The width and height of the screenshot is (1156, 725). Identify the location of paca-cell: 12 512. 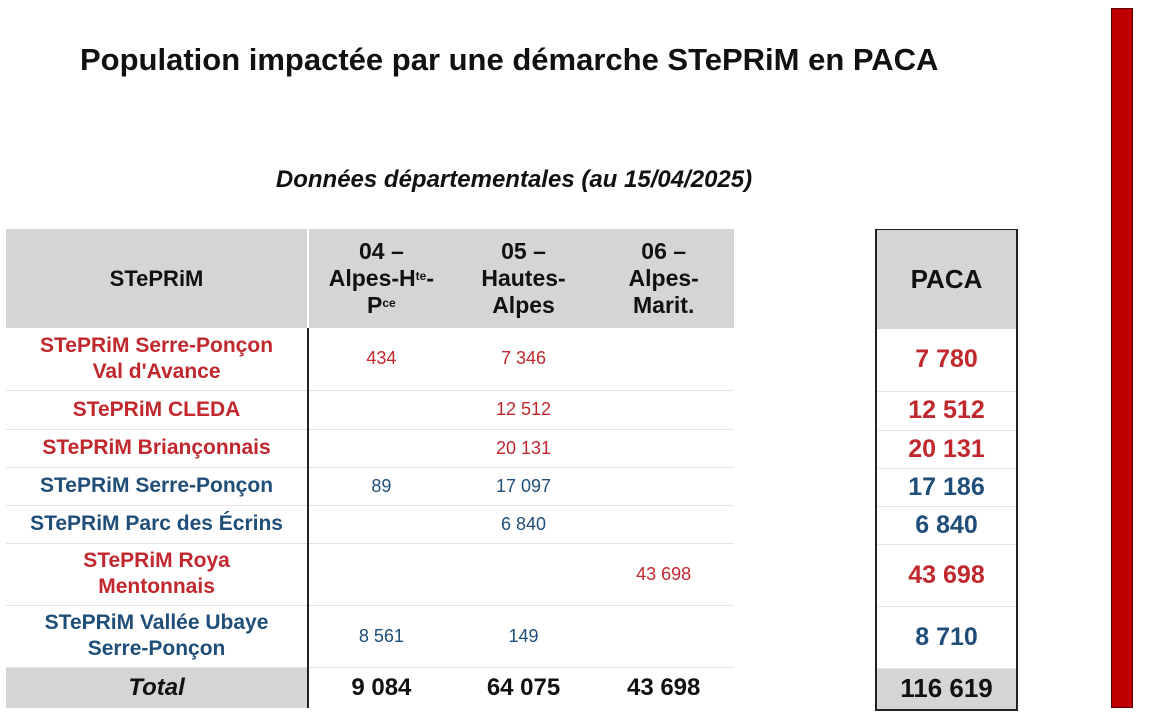
(946, 411).